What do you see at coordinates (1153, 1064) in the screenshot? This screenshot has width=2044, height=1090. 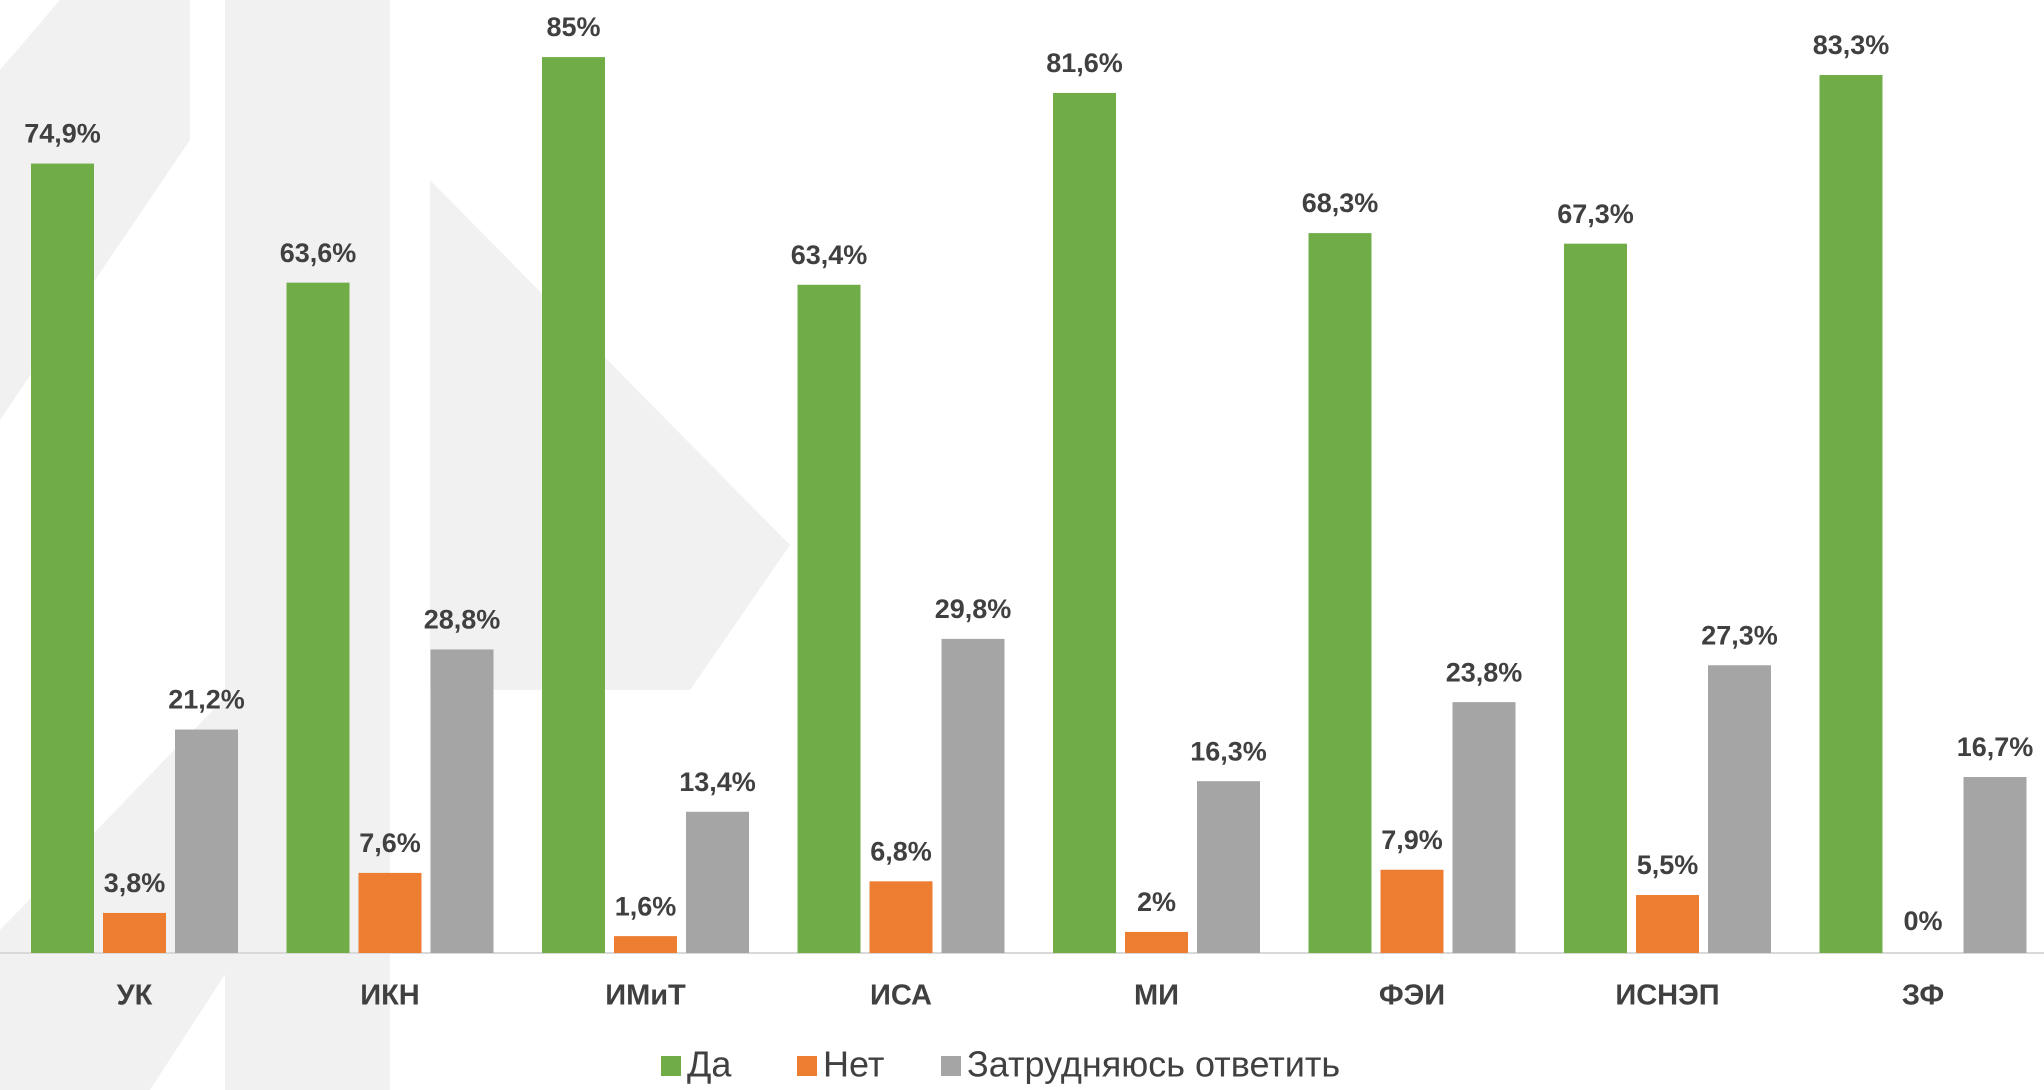 I see `legend-label: Затрудняюсь ответить` at bounding box center [1153, 1064].